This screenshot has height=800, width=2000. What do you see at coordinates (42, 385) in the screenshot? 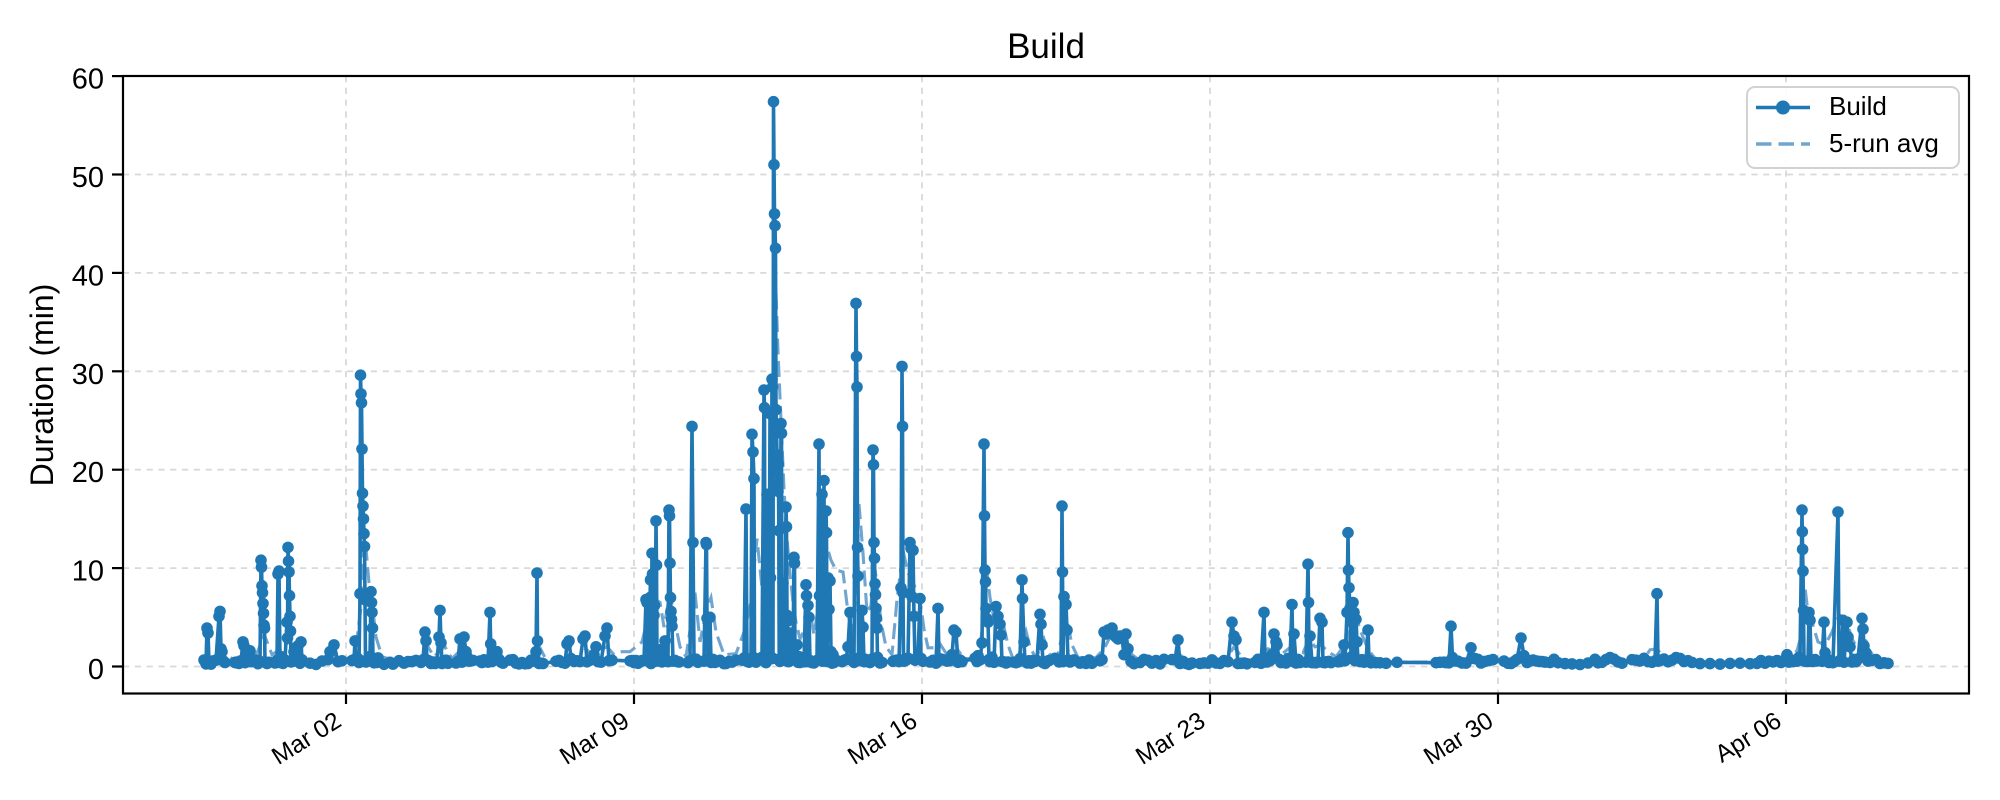
I see `svg-text: Duration (min)` at bounding box center [42, 385].